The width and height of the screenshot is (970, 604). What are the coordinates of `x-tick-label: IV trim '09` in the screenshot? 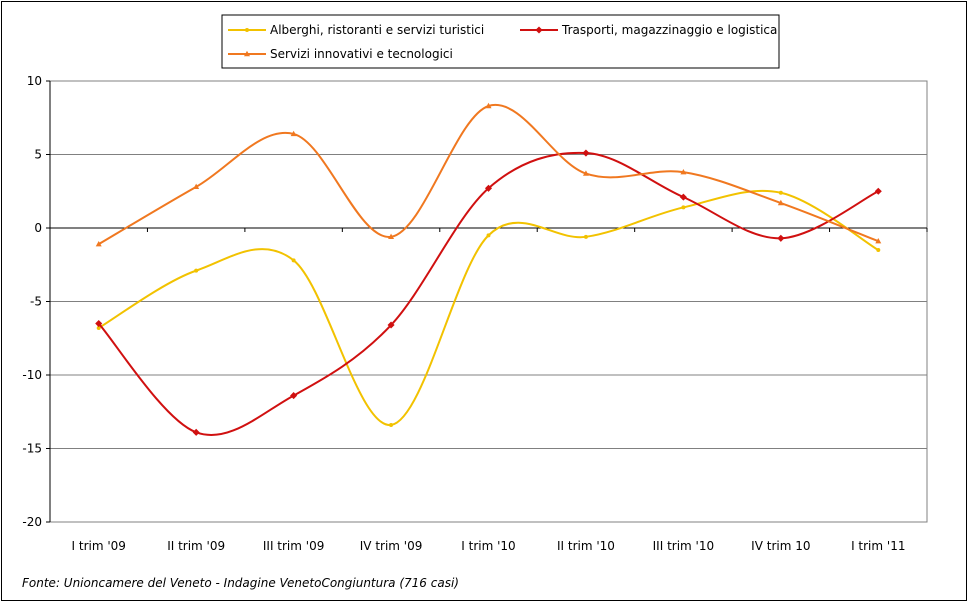 It's located at (391, 546).